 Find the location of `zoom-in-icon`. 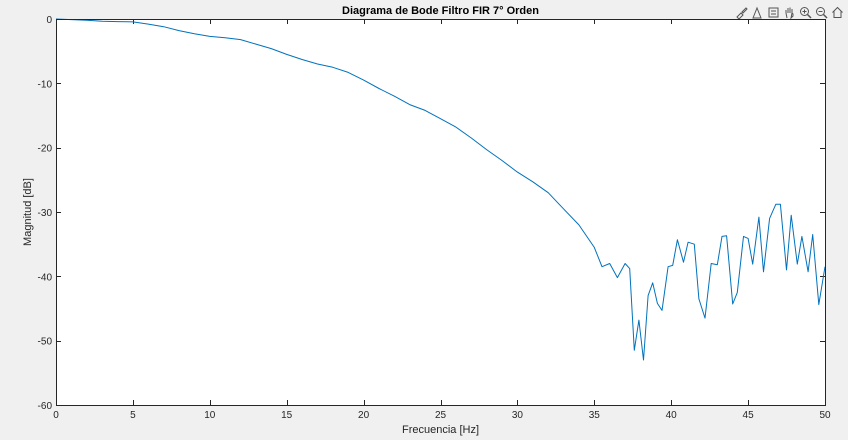

zoom-in-icon is located at coordinates (805, 12).